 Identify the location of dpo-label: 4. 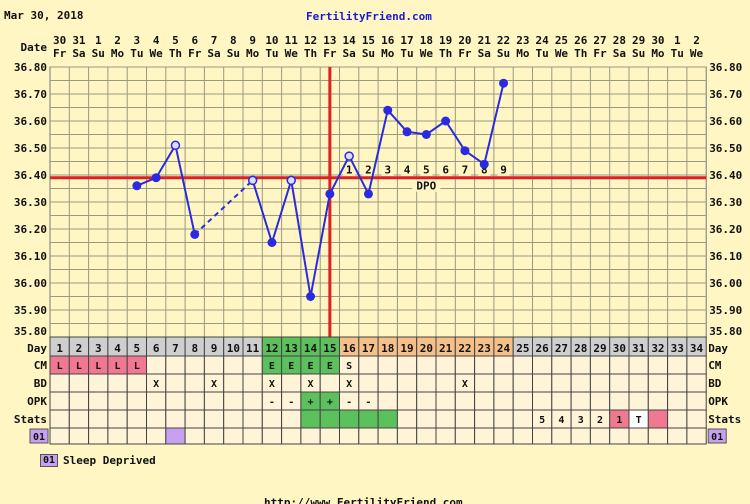
(407, 170).